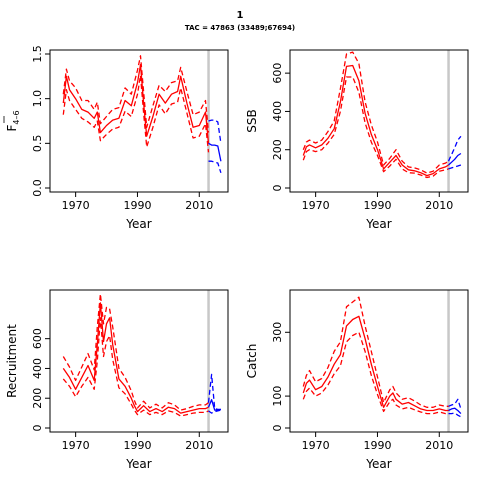 This screenshot has width=480, height=480. Describe the element at coordinates (252, 120) in the screenshot. I see `y-axis-title: SSB` at that location.